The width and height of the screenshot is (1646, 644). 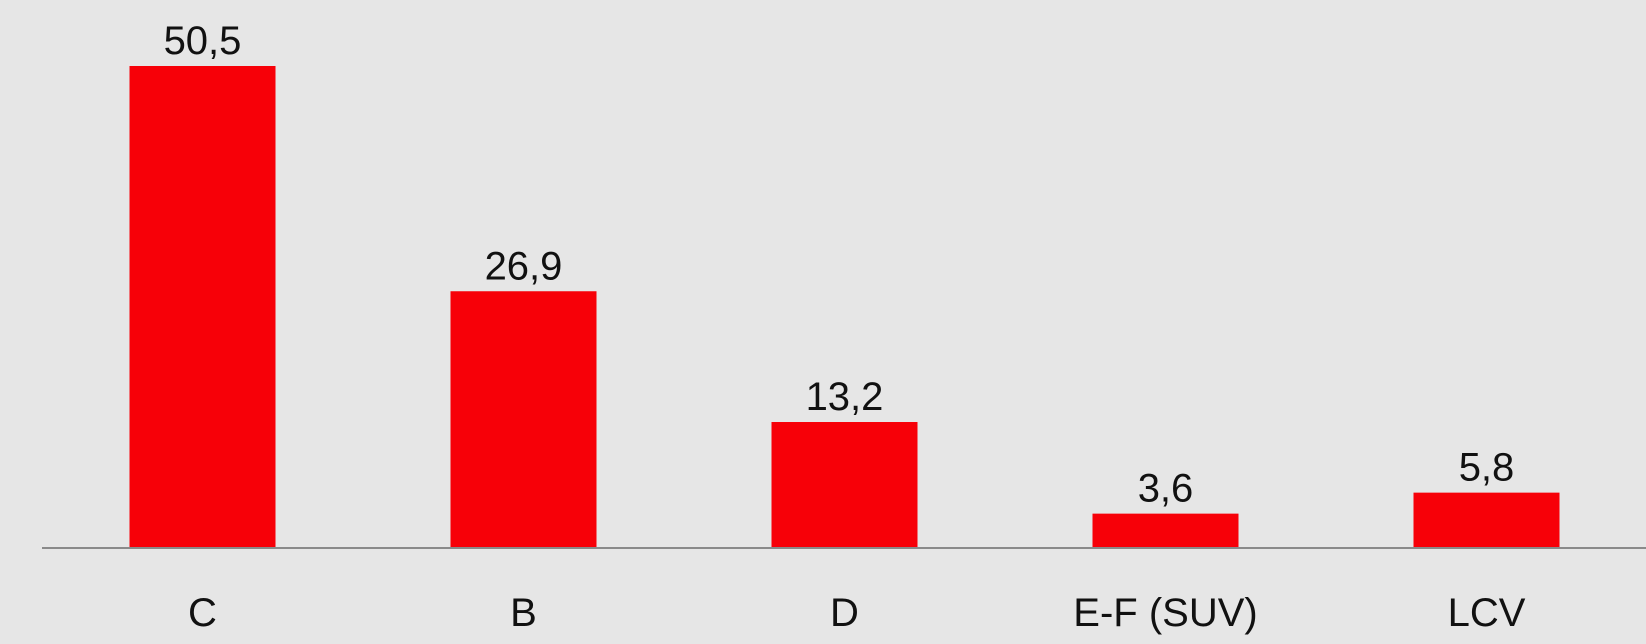 I want to click on data-label: 50,5, so click(x=203, y=41).